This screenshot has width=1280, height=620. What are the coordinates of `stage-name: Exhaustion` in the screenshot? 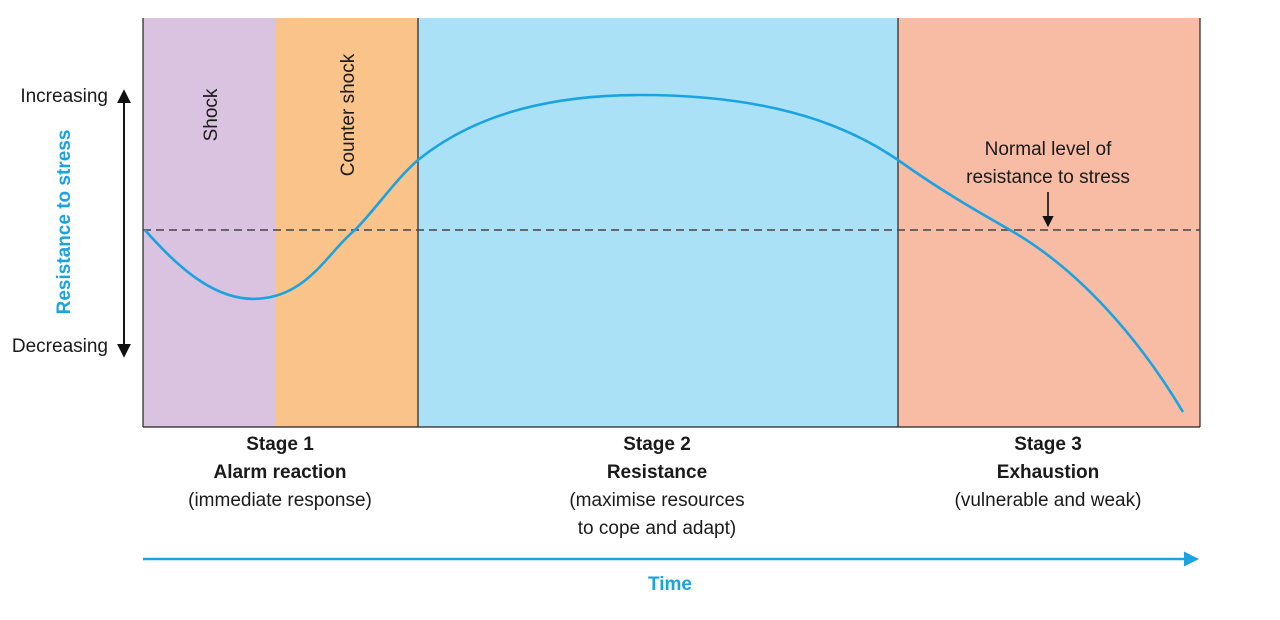 It's located at (1048, 472).